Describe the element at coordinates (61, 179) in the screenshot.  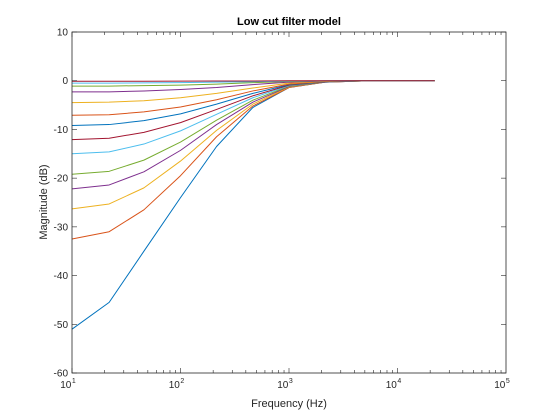
I see `y-tick-label: -20` at that location.